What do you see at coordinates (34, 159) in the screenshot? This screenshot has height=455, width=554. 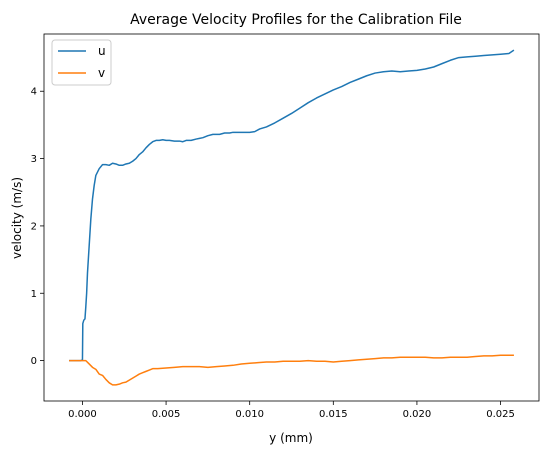 I see `y-tick-label: 3` at bounding box center [34, 159].